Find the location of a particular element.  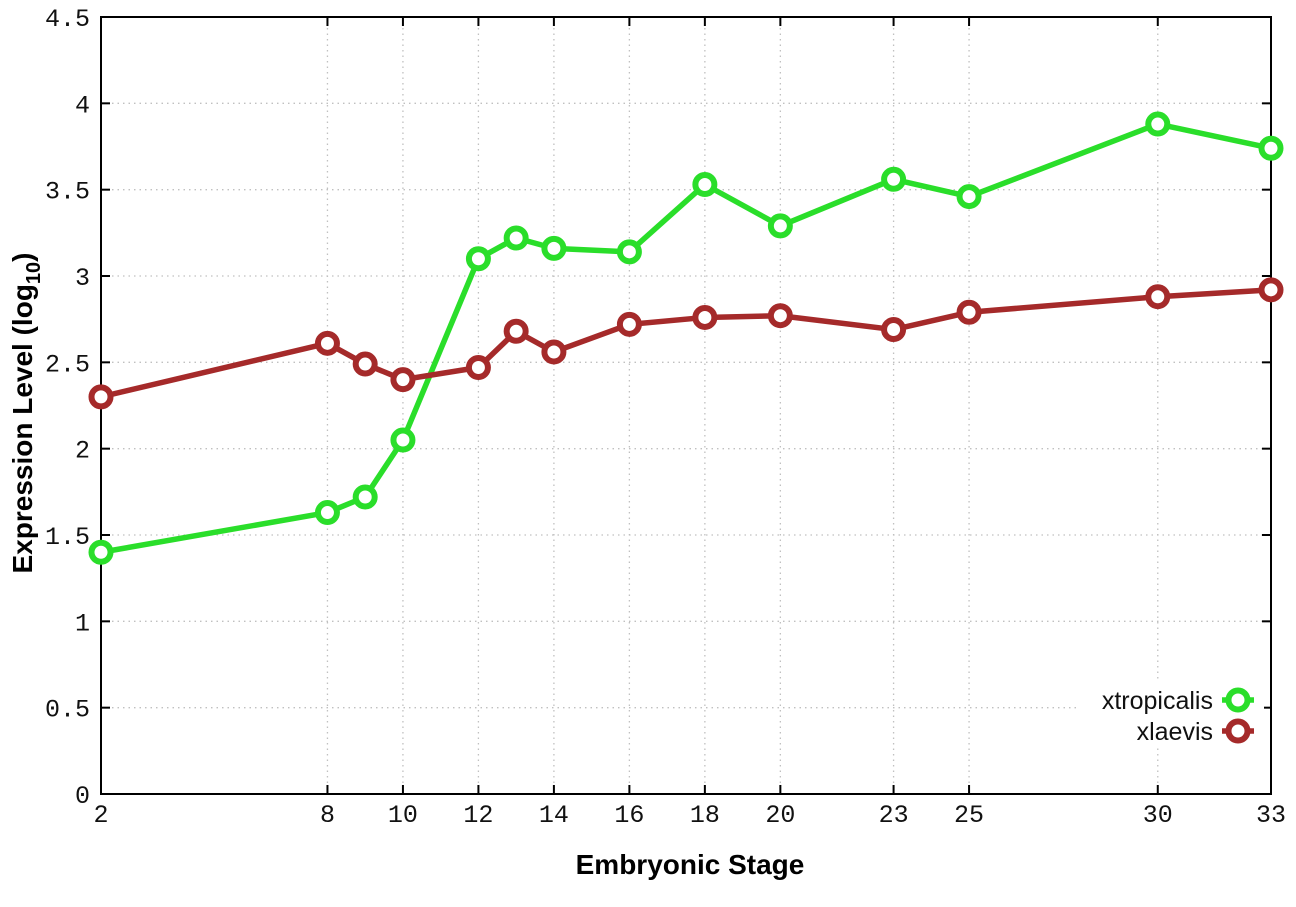

y-tick-label: 3 is located at coordinates (82, 278).